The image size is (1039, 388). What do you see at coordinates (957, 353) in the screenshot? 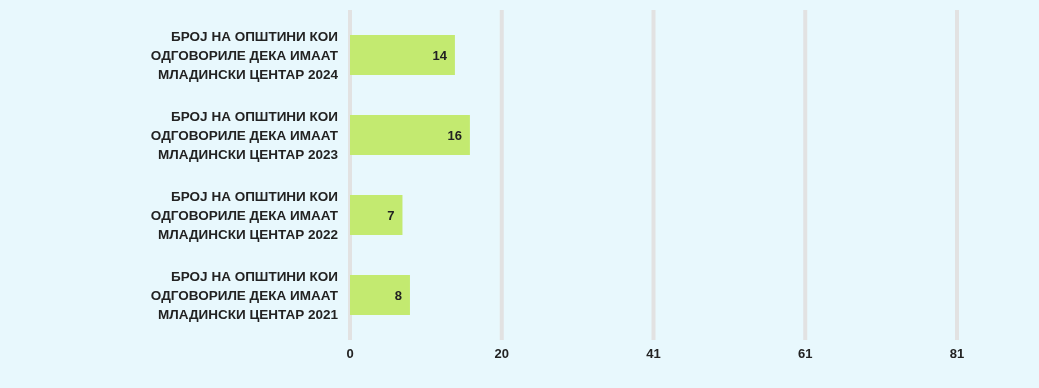
I see `x-tick-label: 81` at bounding box center [957, 353].